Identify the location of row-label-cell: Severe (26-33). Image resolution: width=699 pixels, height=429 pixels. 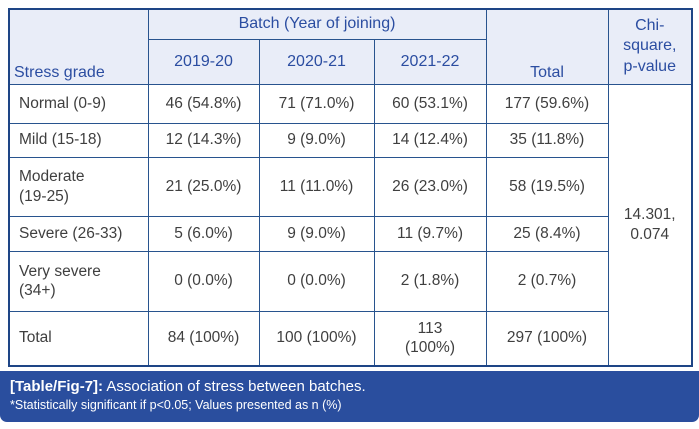
(78, 233).